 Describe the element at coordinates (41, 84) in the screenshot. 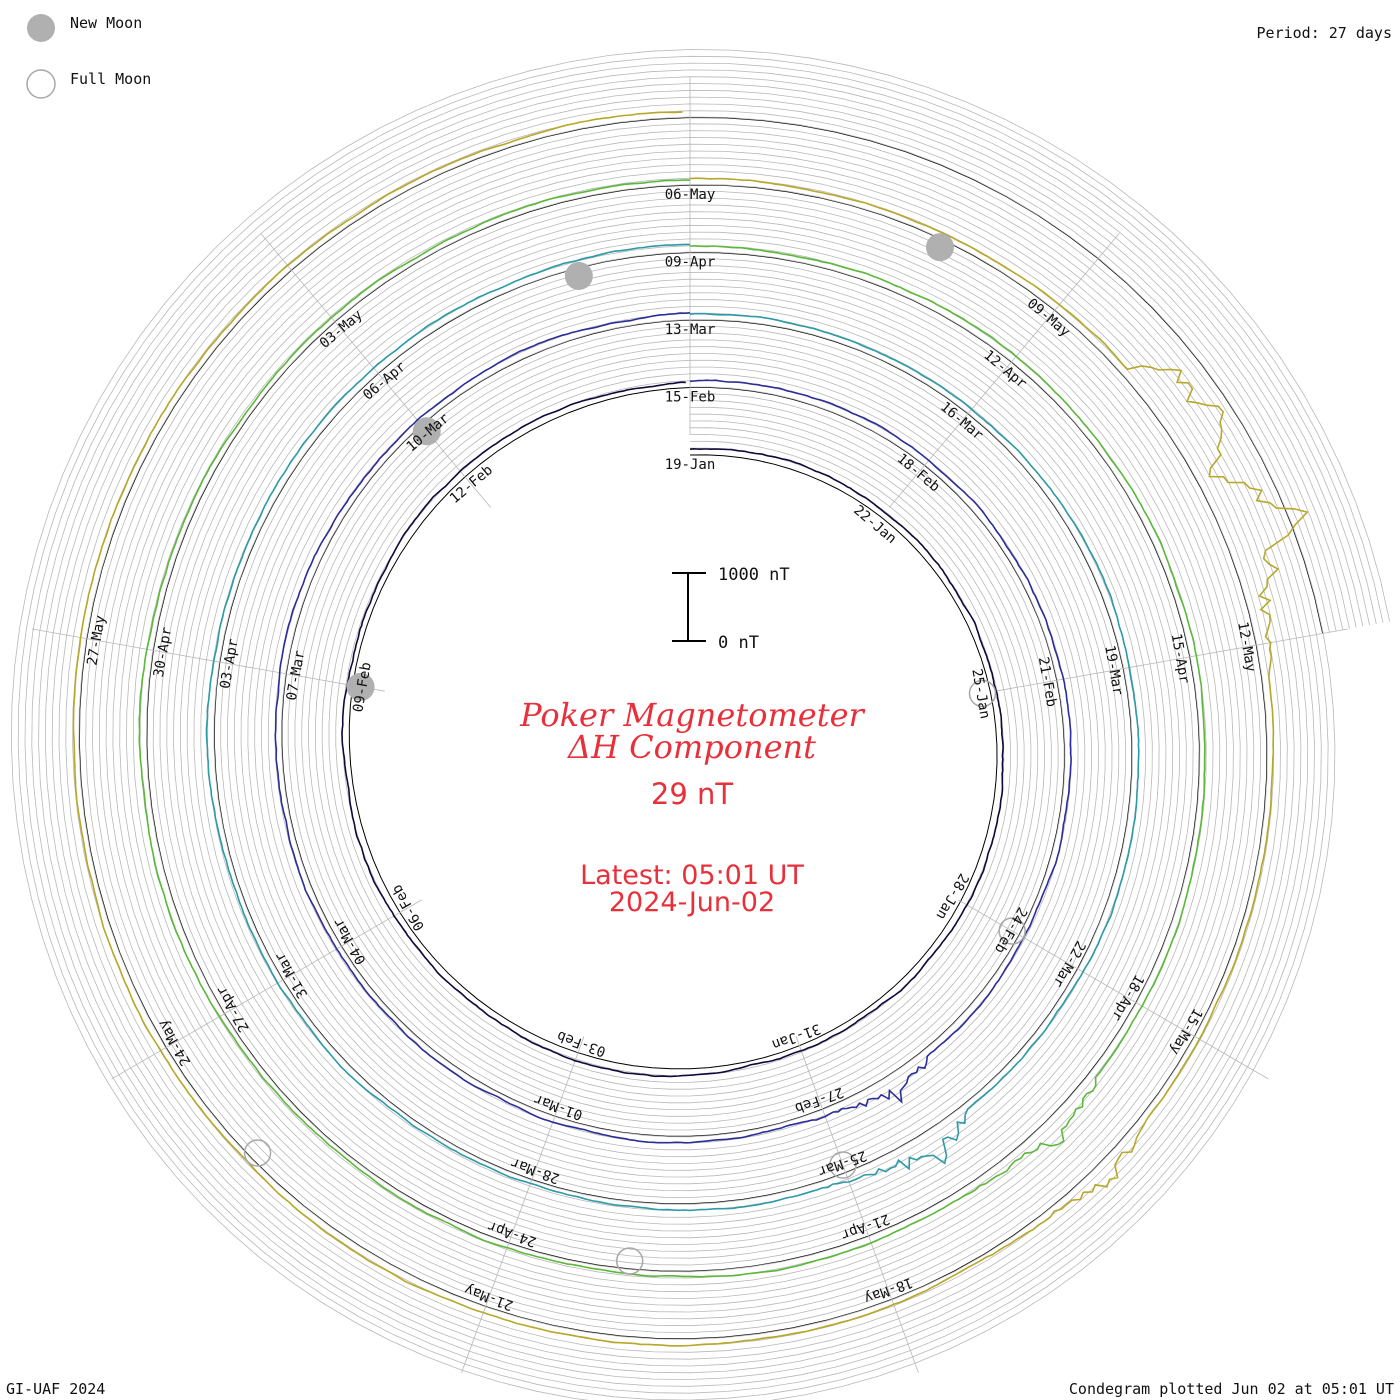

I see `full-moon-legend-icon` at that location.